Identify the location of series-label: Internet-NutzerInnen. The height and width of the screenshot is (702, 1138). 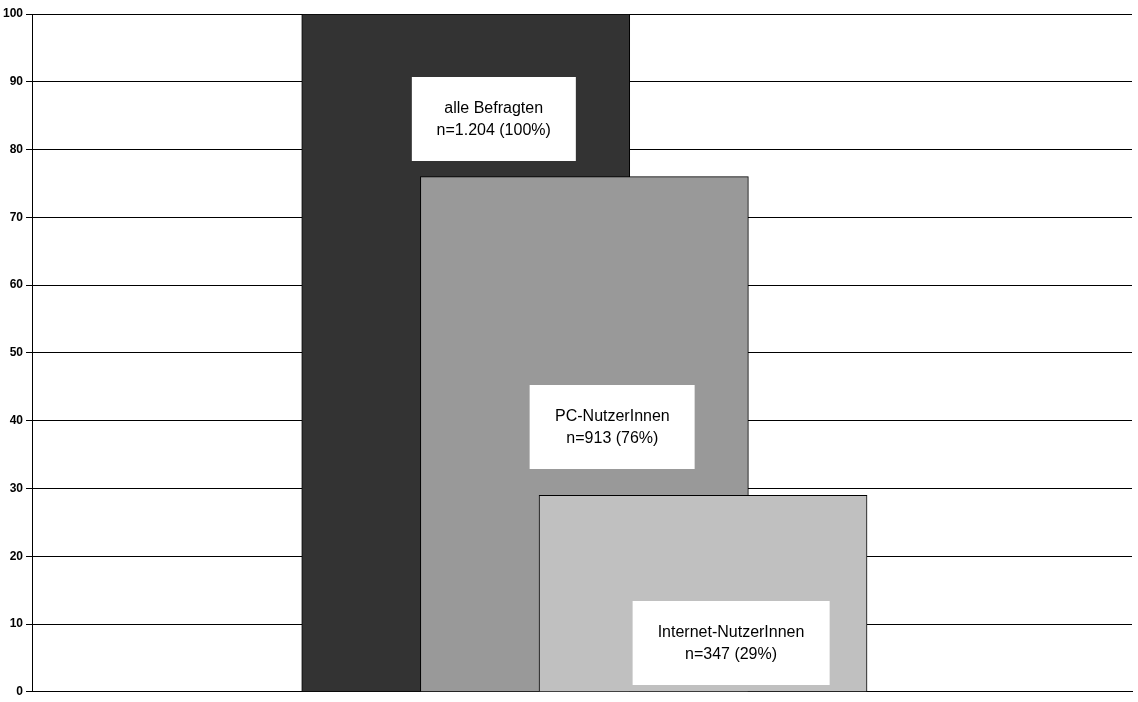
(731, 631).